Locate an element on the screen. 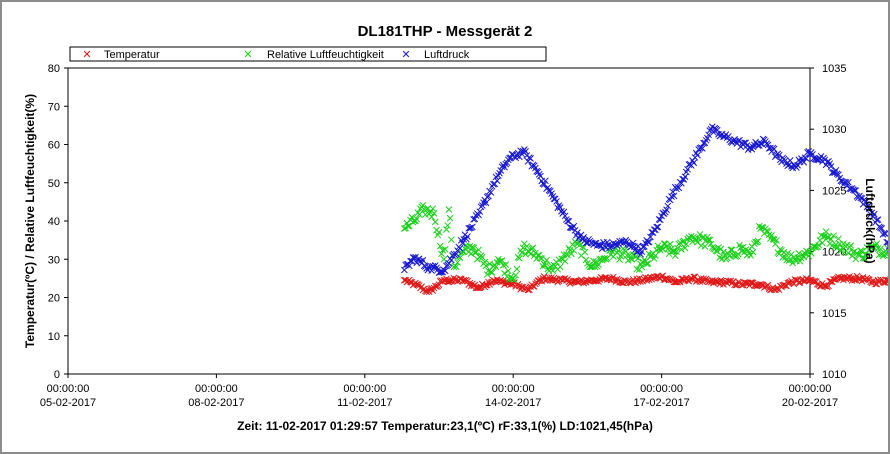 This screenshot has width=890, height=454. right-y-tick-label: 1025 is located at coordinates (834, 191).